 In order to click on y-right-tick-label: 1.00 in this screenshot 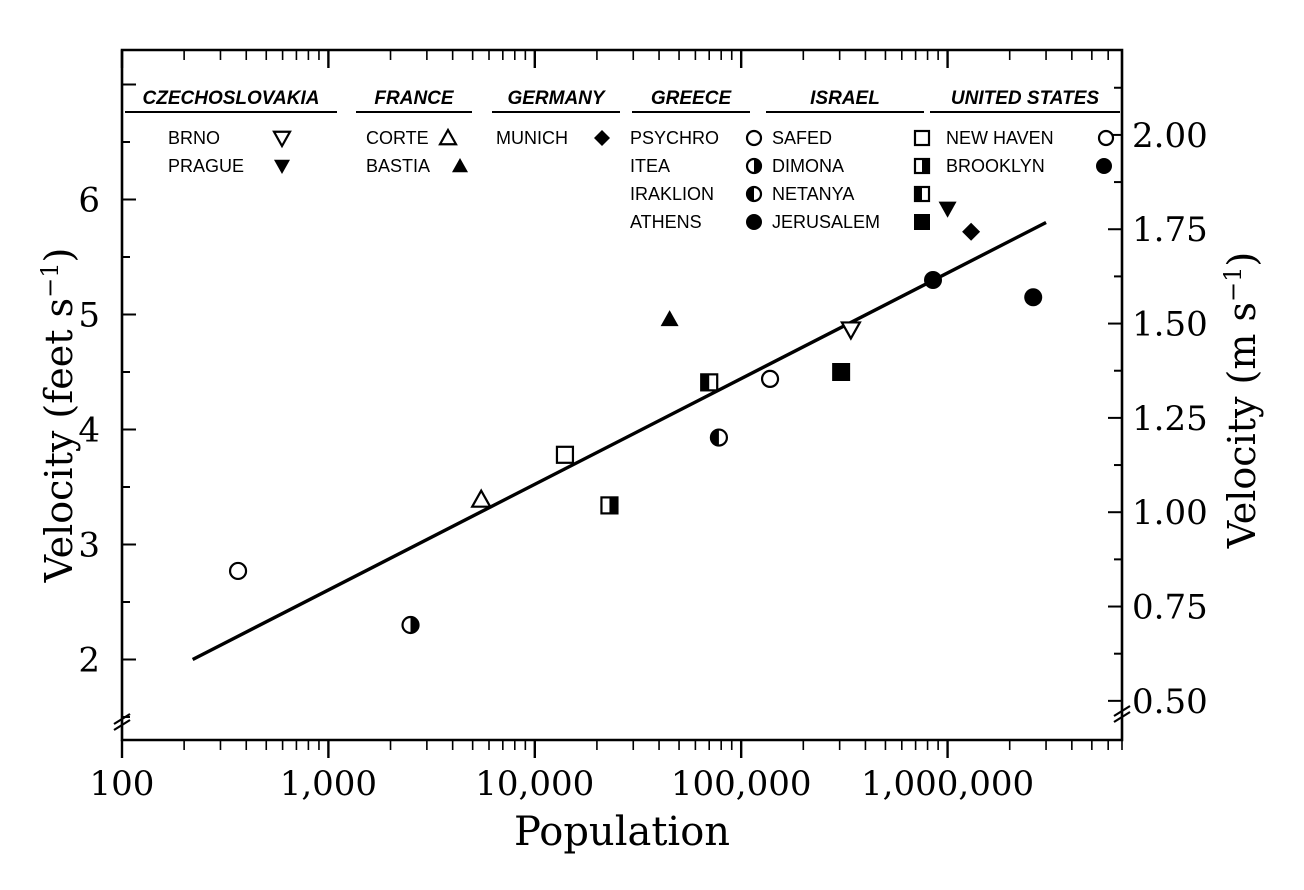, I will do `click(1170, 513)`.